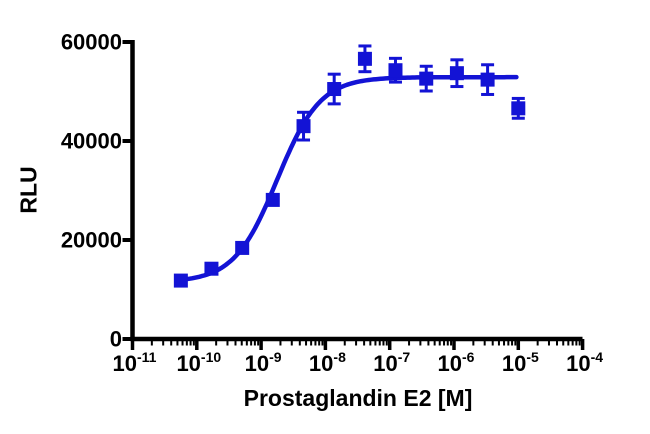 This screenshot has width=650, height=434. What do you see at coordinates (358, 398) in the screenshot?
I see `x-axis-title: Prostaglandin E2 [M]` at bounding box center [358, 398].